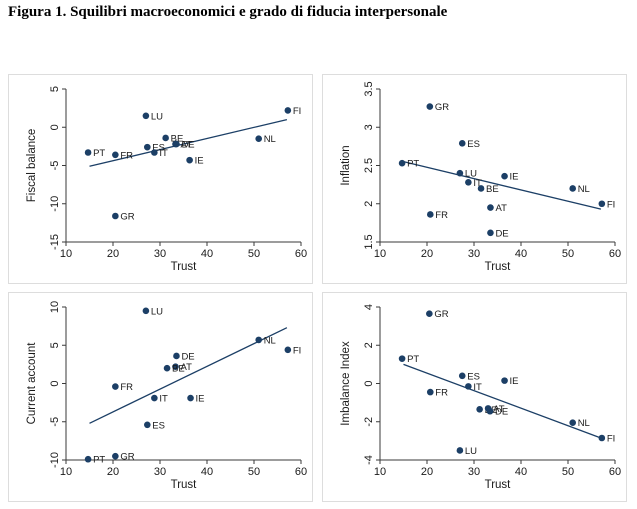  Describe the element at coordinates (369, 241) in the screenshot. I see `y-tick-label: 1.5` at that location.